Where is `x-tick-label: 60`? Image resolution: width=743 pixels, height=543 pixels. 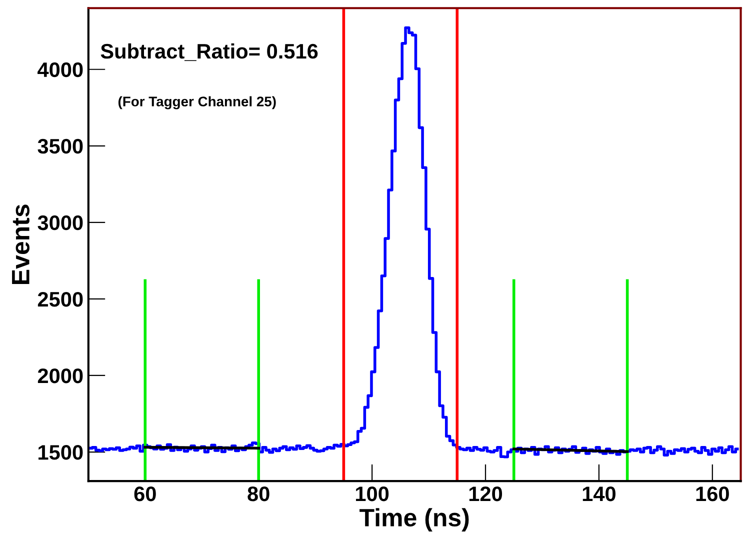 x-tick-label: 60 is located at coordinates (145, 494).